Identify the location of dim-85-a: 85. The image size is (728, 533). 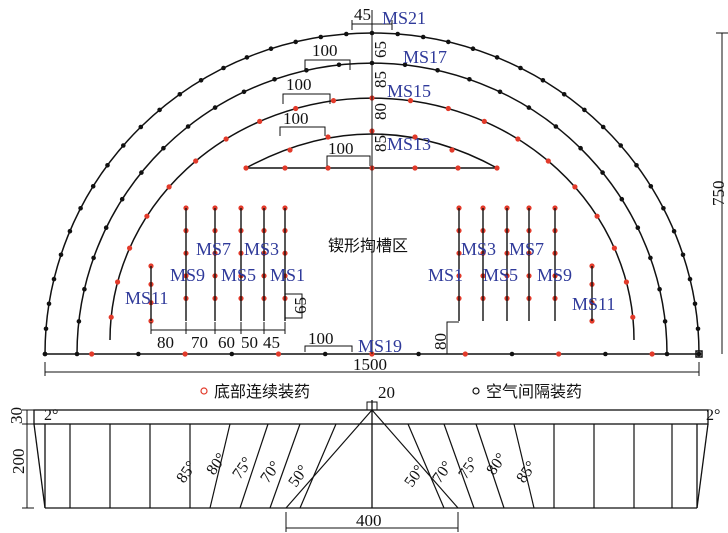
(380, 79).